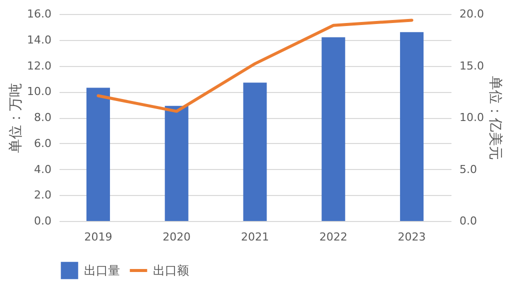 The image size is (518, 296). I want to click on x-tick-label: 2020, so click(176, 237).